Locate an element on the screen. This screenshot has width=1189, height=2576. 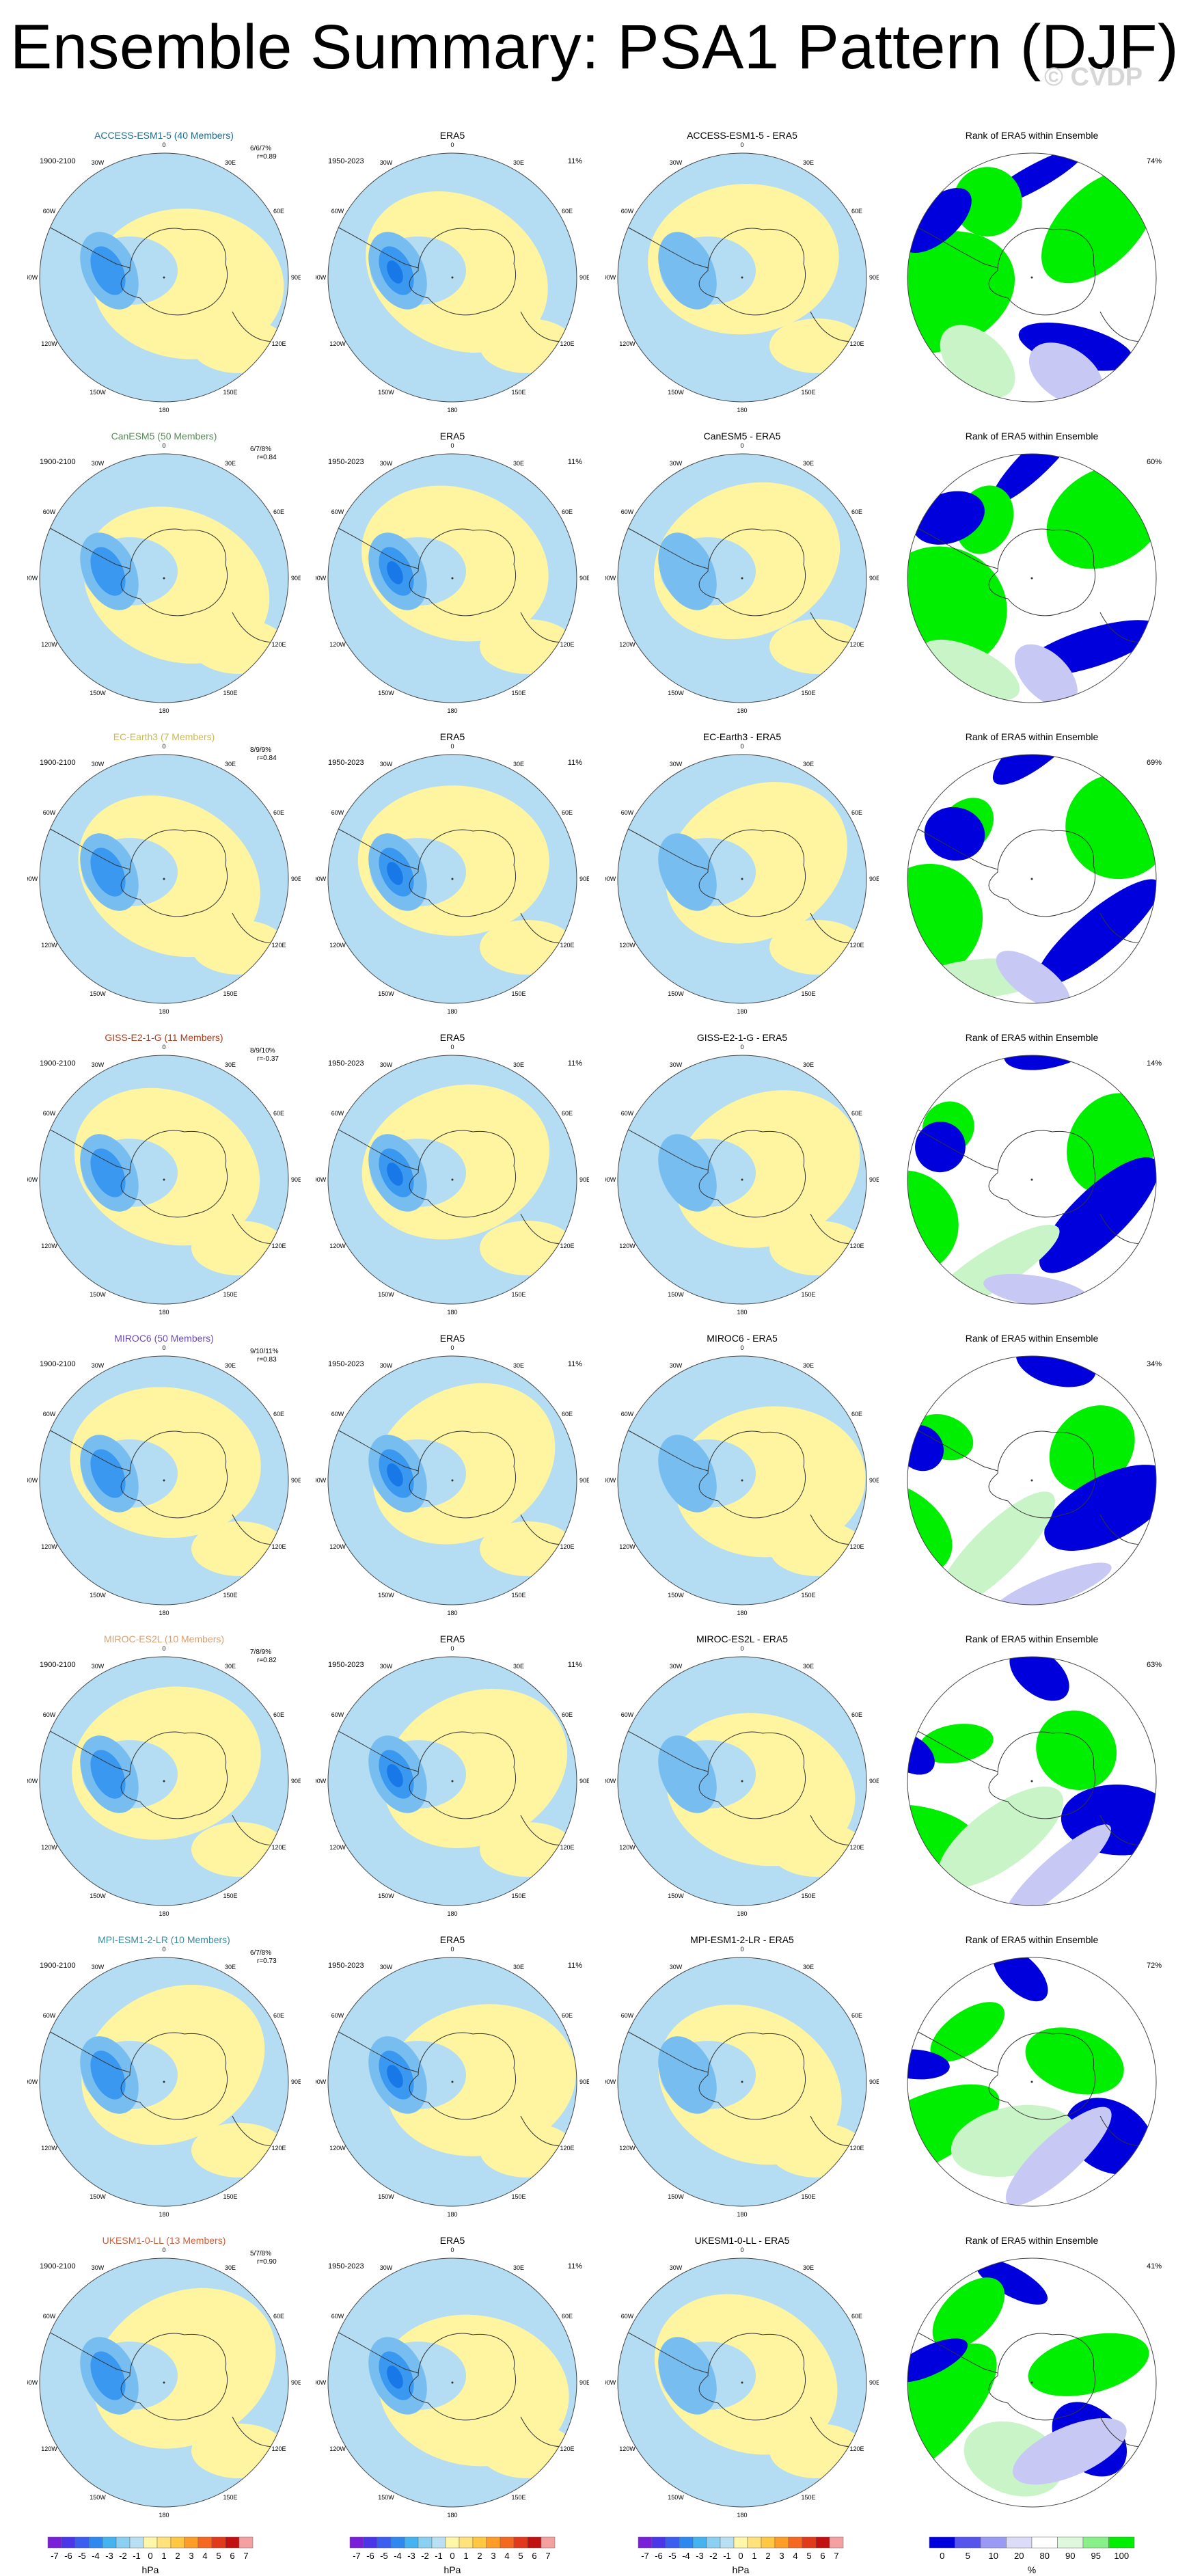
colorbar-tick-label: -7 is located at coordinates (645, 2556).